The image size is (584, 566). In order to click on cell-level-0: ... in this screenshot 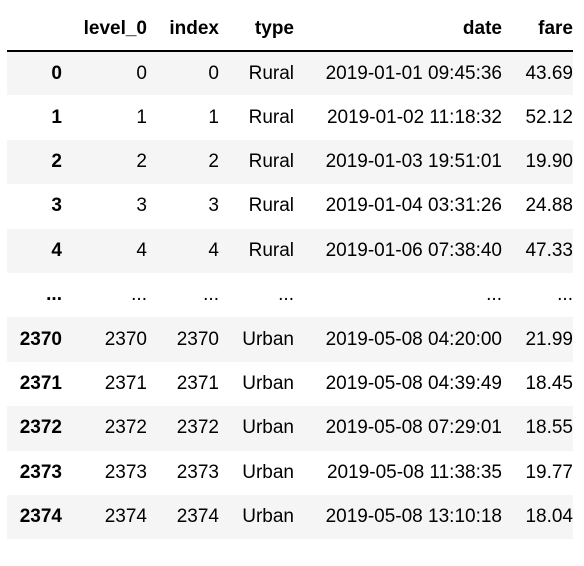, I will do `click(139, 295)`.